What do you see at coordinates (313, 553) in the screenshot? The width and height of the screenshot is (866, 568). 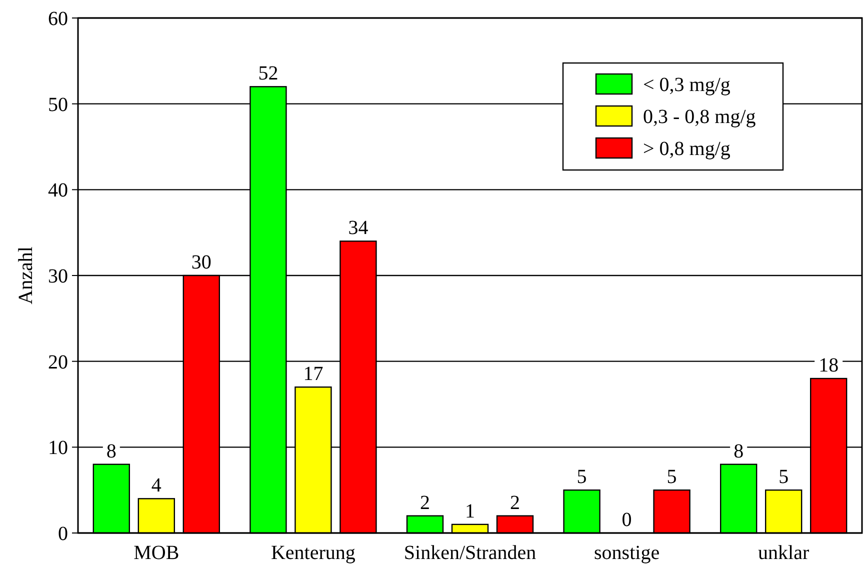 I see `x-tick-label: Kenterung` at bounding box center [313, 553].